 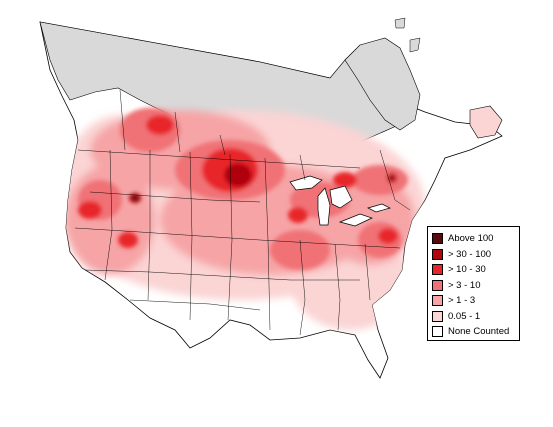 I want to click on legend-item: None Counted, so click(x=475, y=332).